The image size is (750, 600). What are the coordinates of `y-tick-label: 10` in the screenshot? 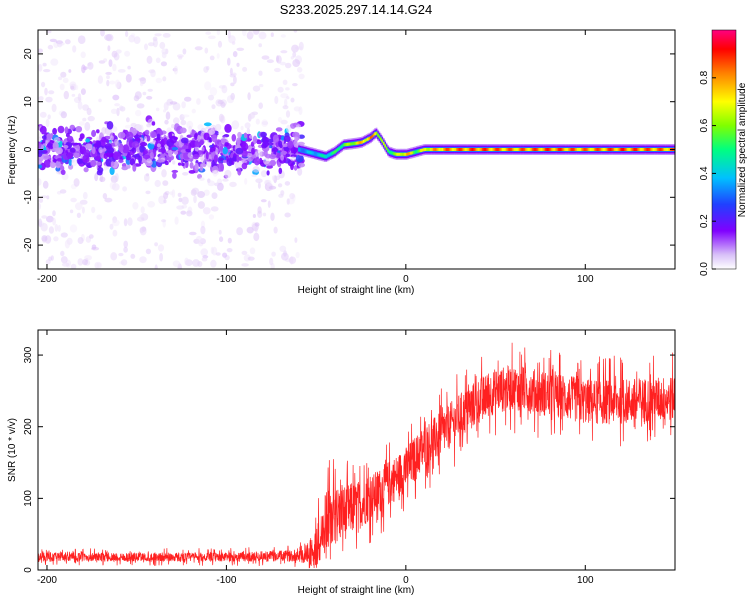 It's located at (28, 102).